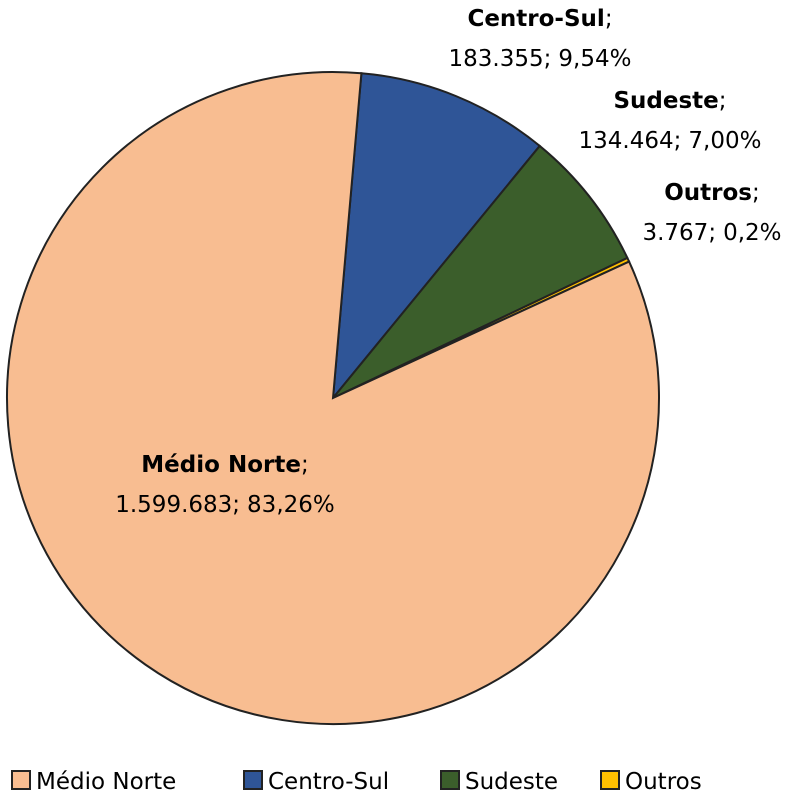  I want to click on data-label-name: Sudeste;, so click(669, 101).